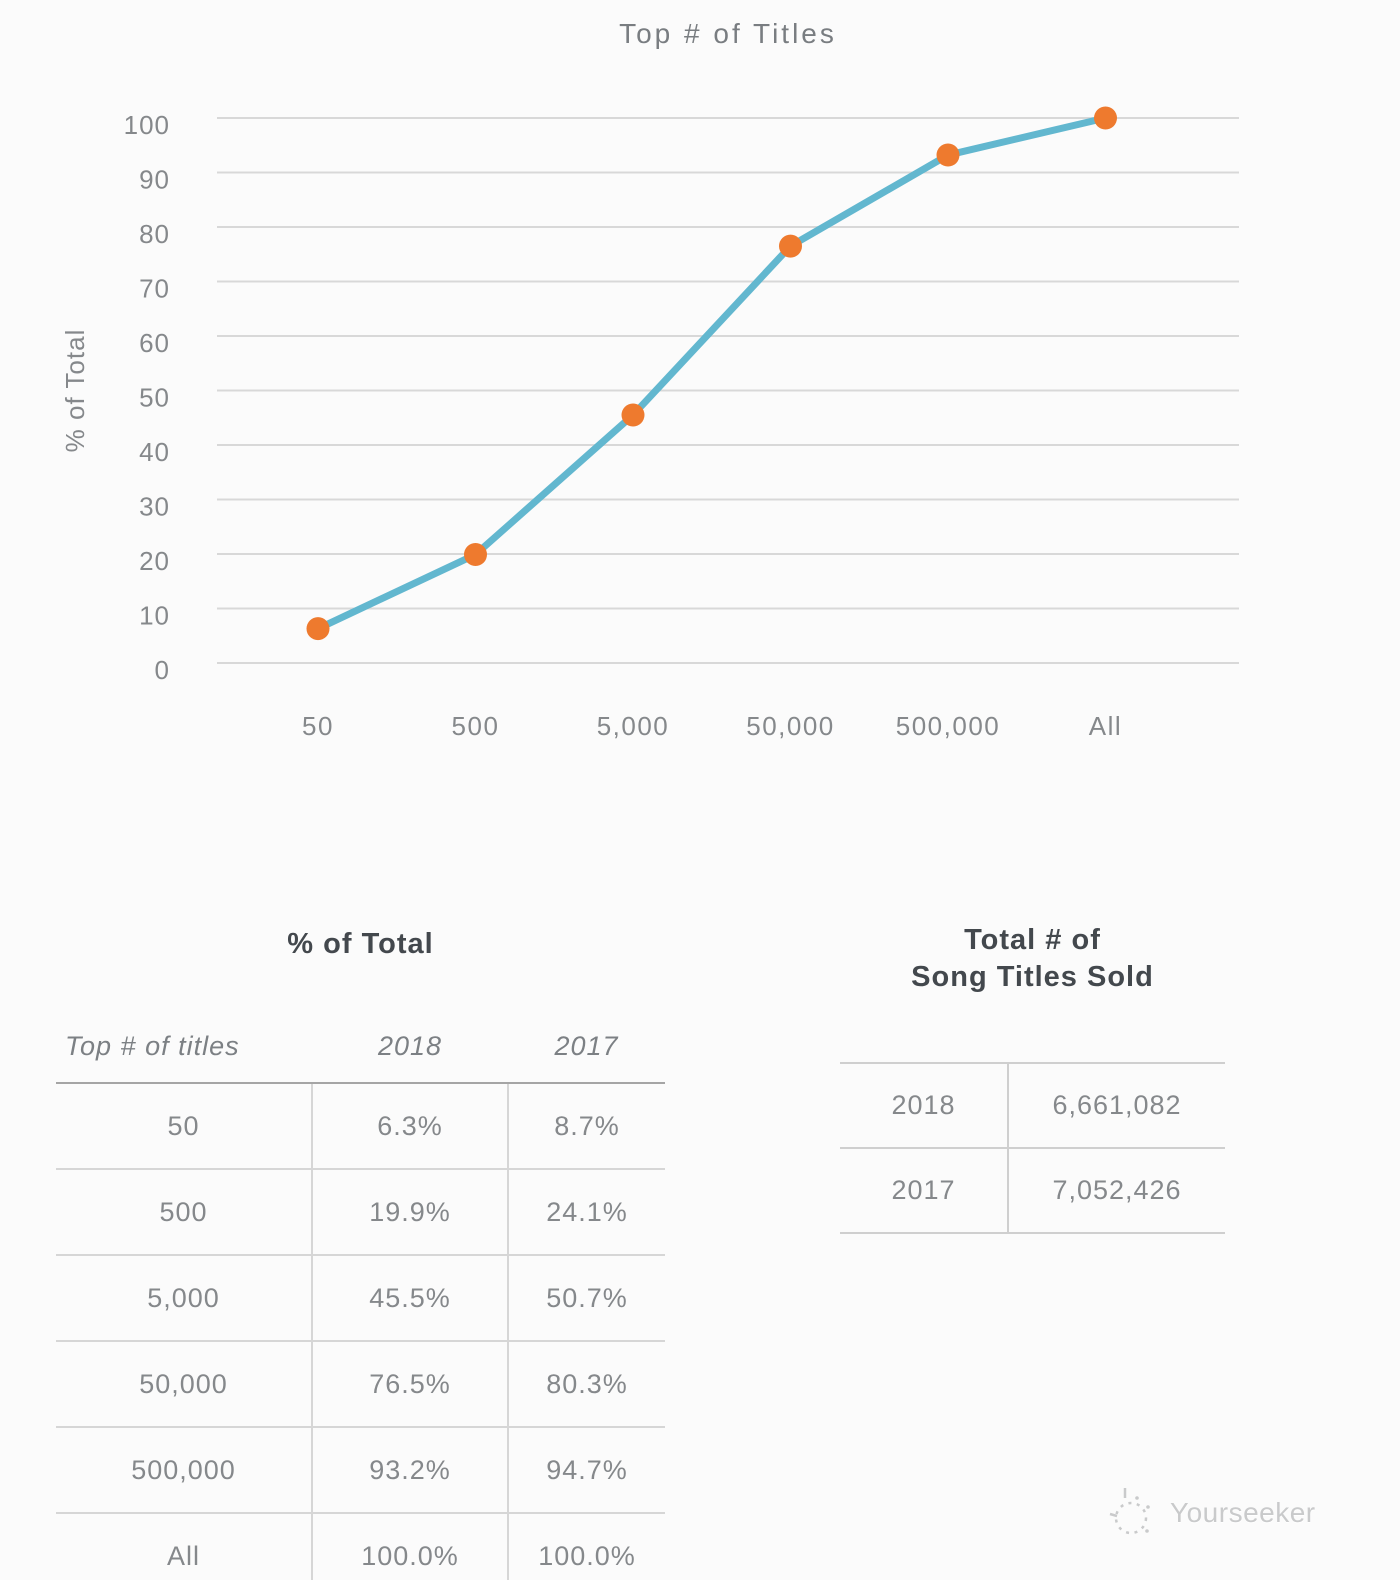  Describe the element at coordinates (586, 1212) in the screenshot. I see `value-2017: 24.1%` at that location.